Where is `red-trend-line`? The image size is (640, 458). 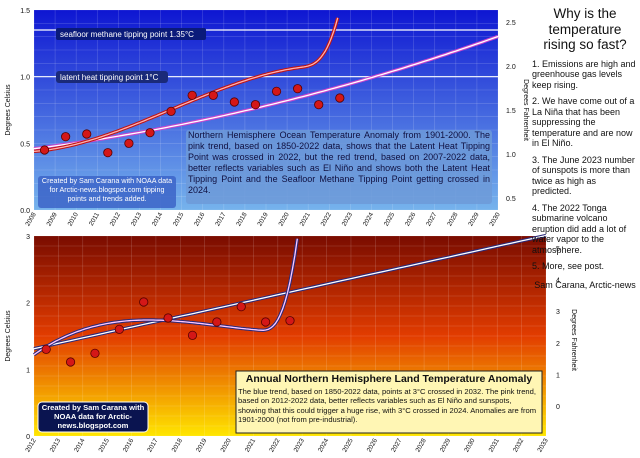 red-trend-line is located at coordinates (186, 84).